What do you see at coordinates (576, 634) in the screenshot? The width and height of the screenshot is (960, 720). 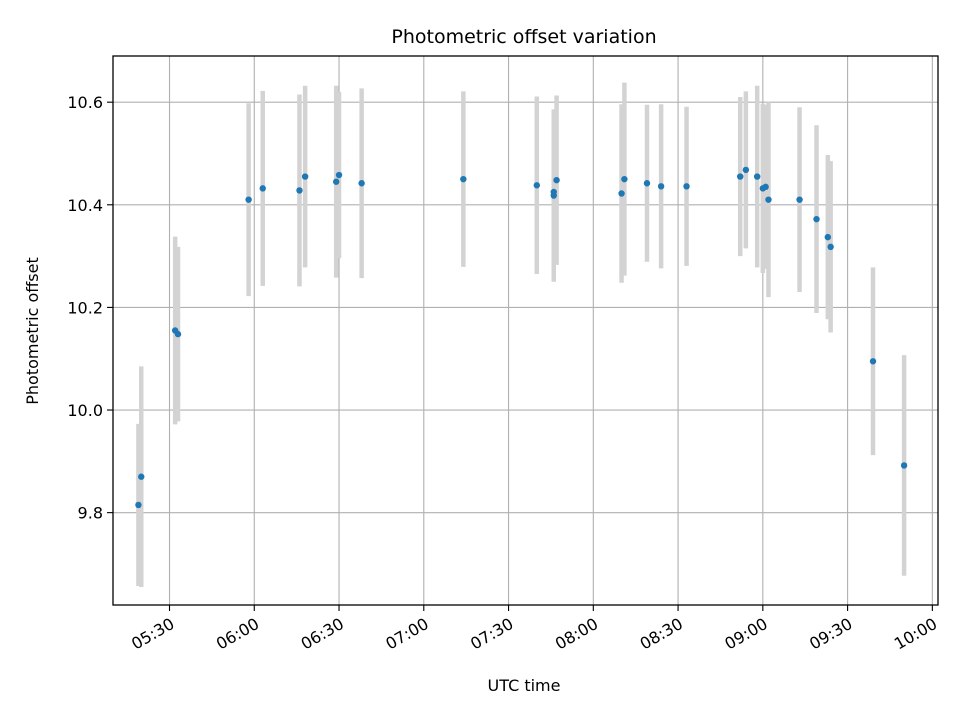 I see `x-tick-label: 08:00` at bounding box center [576, 634].